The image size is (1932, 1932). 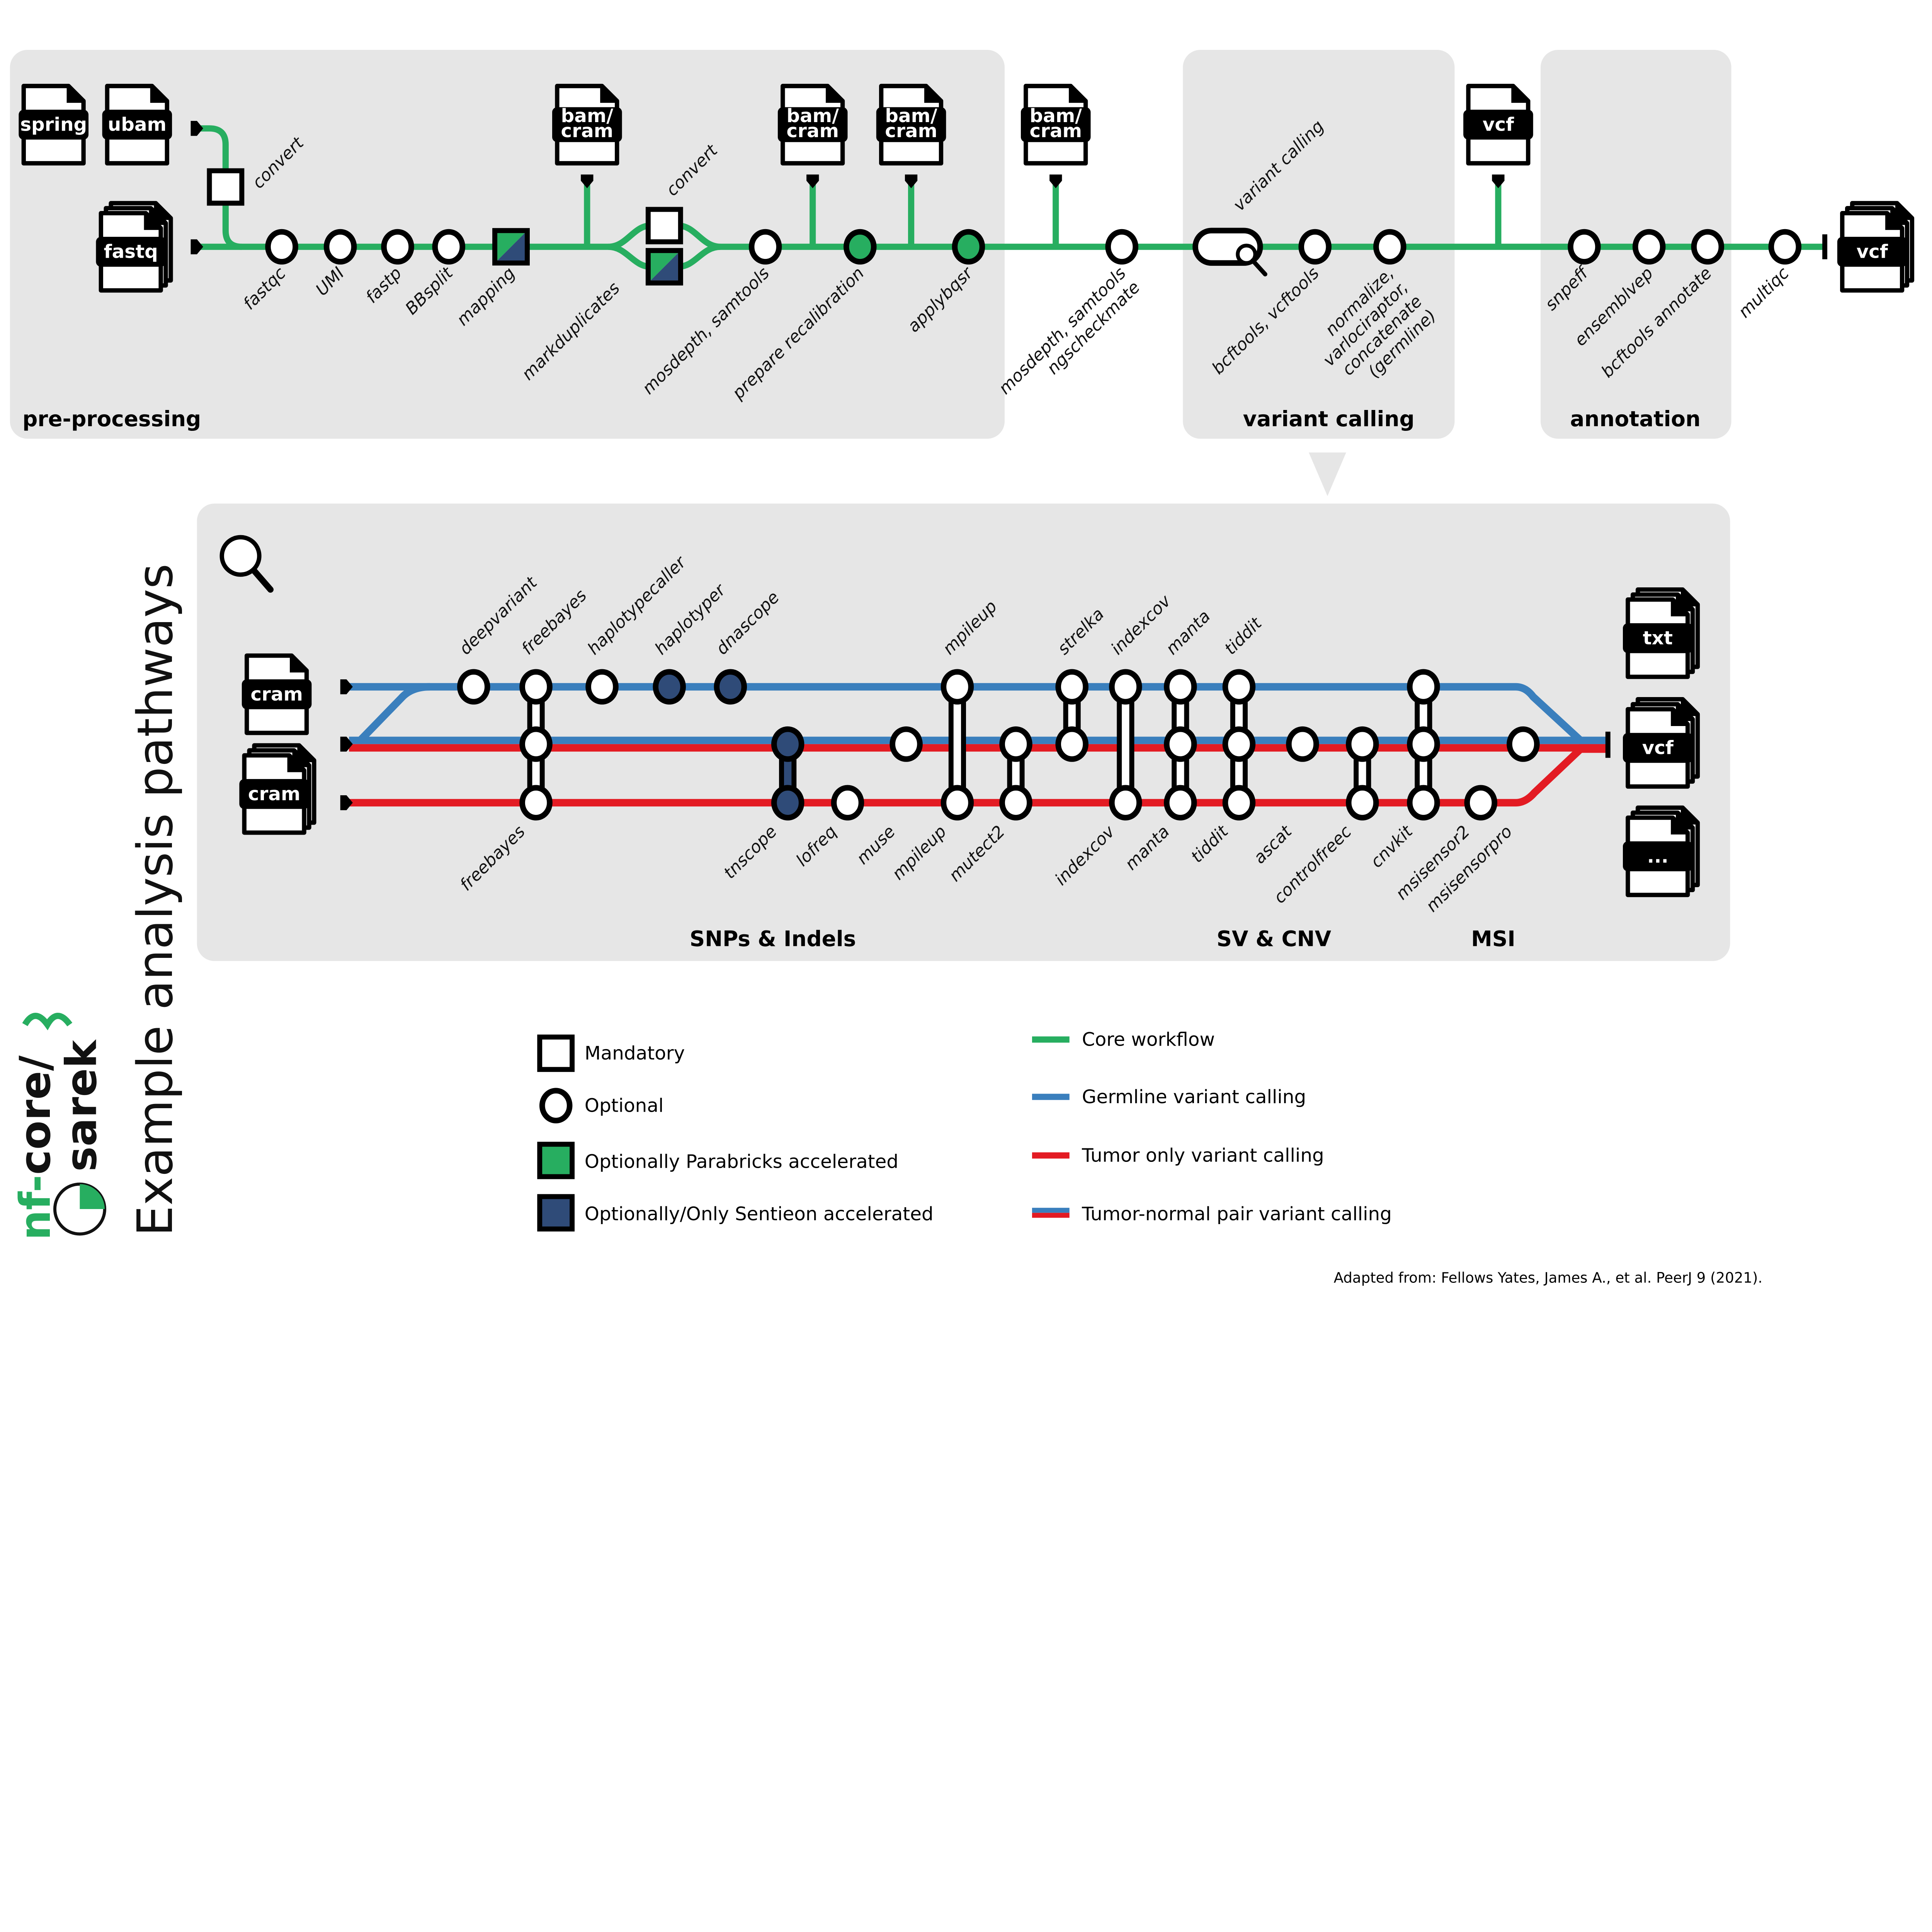 What do you see at coordinates (1275, 939) in the screenshot?
I see `section-title-sv-cnv: SV & CNV` at bounding box center [1275, 939].